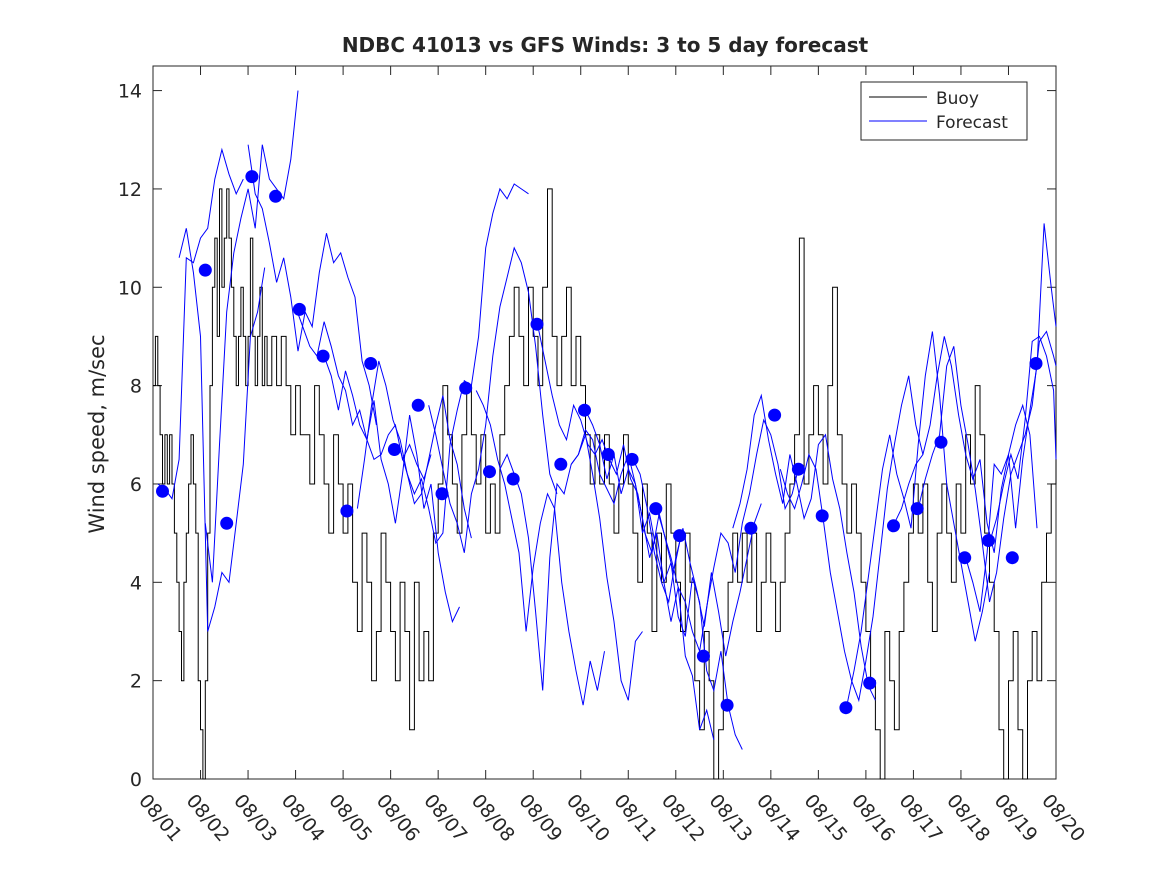 The width and height of the screenshot is (1167, 875). I want to click on y-tick-label: 8, so click(136, 387).